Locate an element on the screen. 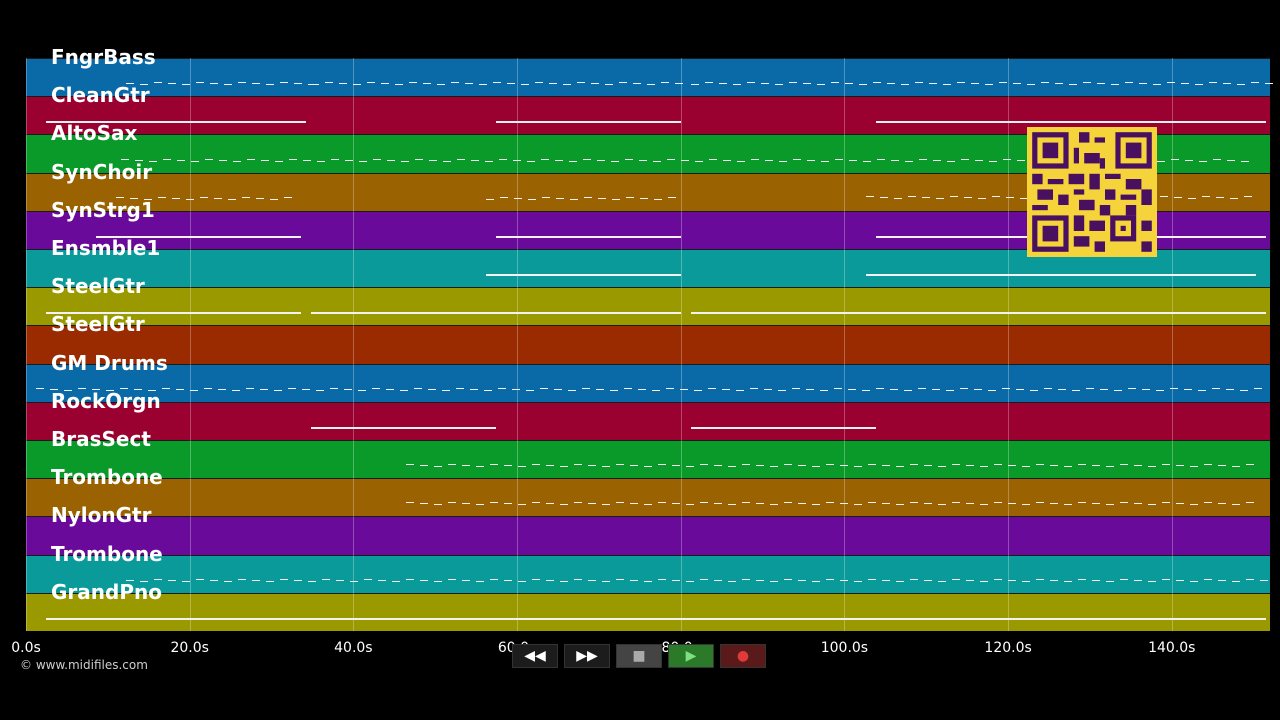 The width and height of the screenshot is (1280, 720). fast-forward-button: ▶▶ is located at coordinates (587, 656).